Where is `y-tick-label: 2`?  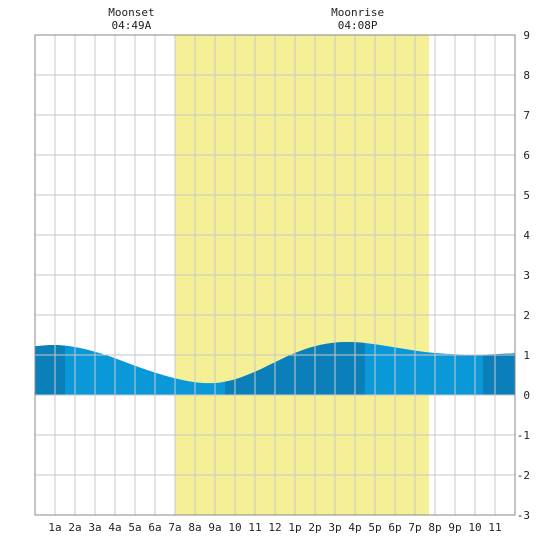
y-tick-label: 2 is located at coordinates (526, 315).